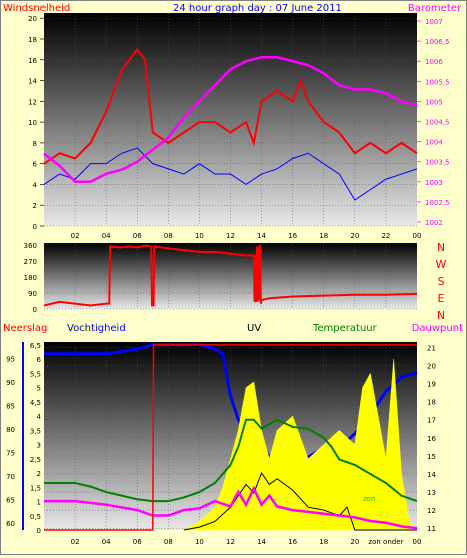 The image size is (467, 558). I want to click on temperature-tick-label: 16, so click(431, 439).